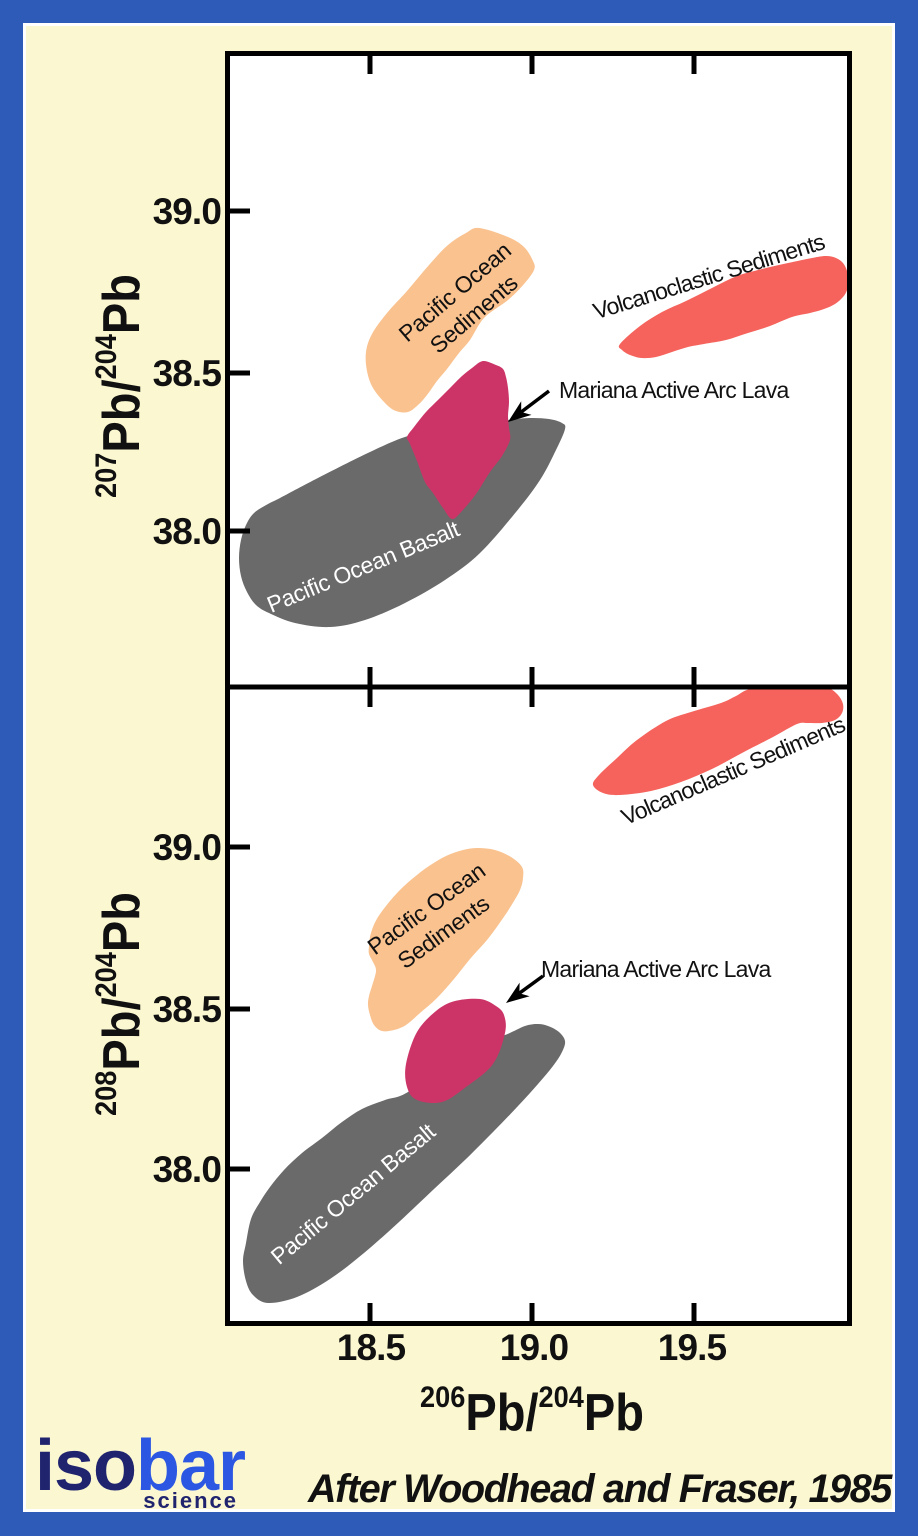 Image resolution: width=918 pixels, height=1536 pixels. I want to click on svg-text: 18.5, so click(371, 1347).